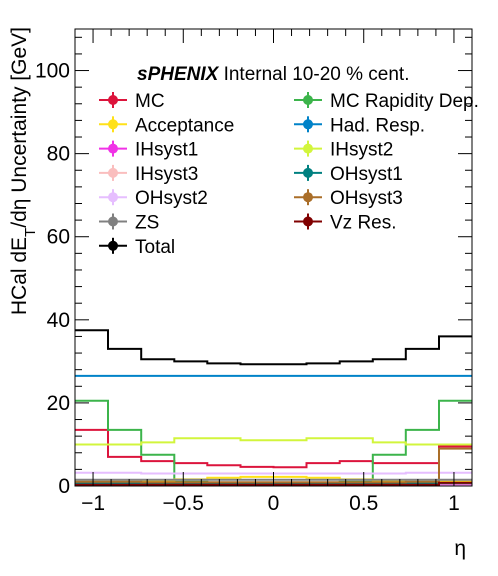 Image resolution: width=498 pixels, height=576 pixels. What do you see at coordinates (129, 223) in the screenshot?
I see `legend-item-zs: ZS` at bounding box center [129, 223].